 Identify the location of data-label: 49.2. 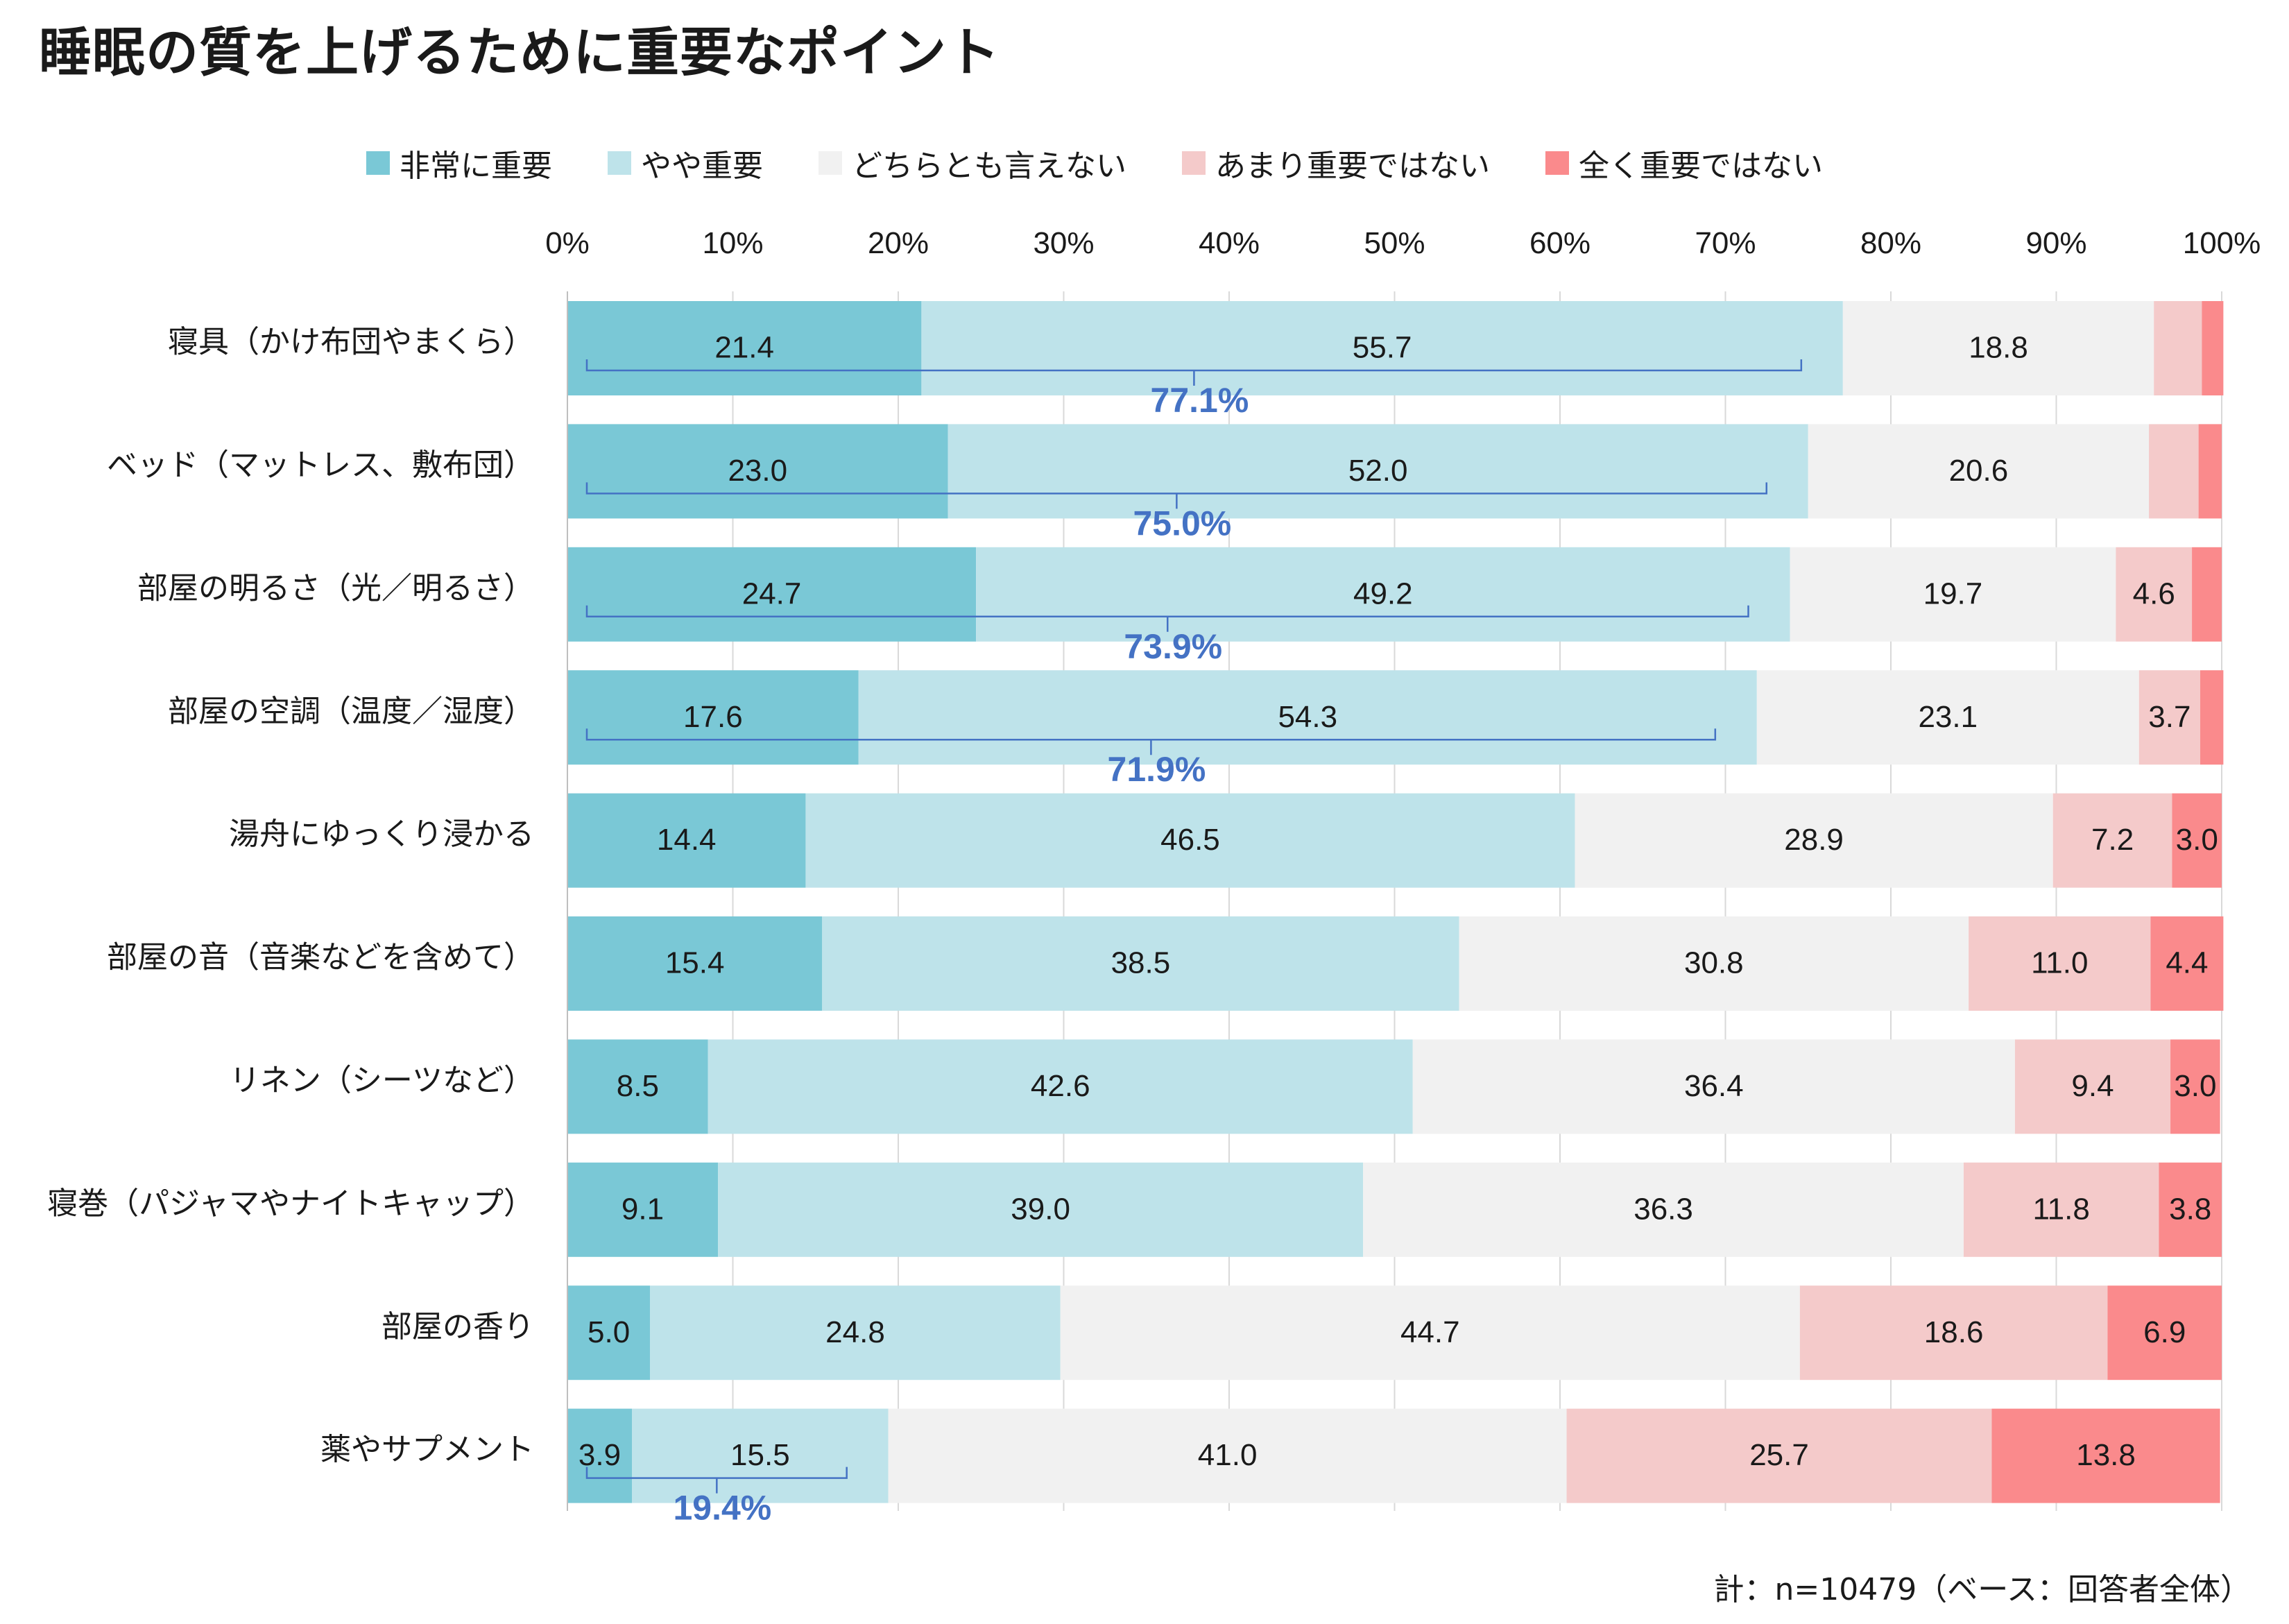
(1383, 593).